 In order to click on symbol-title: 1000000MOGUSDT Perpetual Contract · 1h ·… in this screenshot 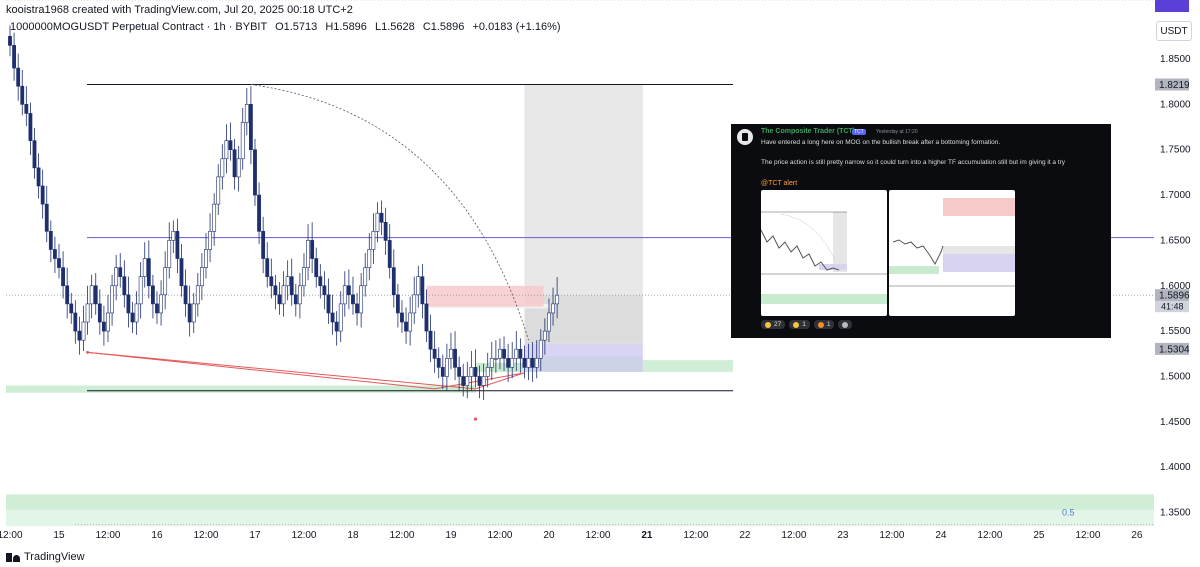, I will do `click(138, 27)`.